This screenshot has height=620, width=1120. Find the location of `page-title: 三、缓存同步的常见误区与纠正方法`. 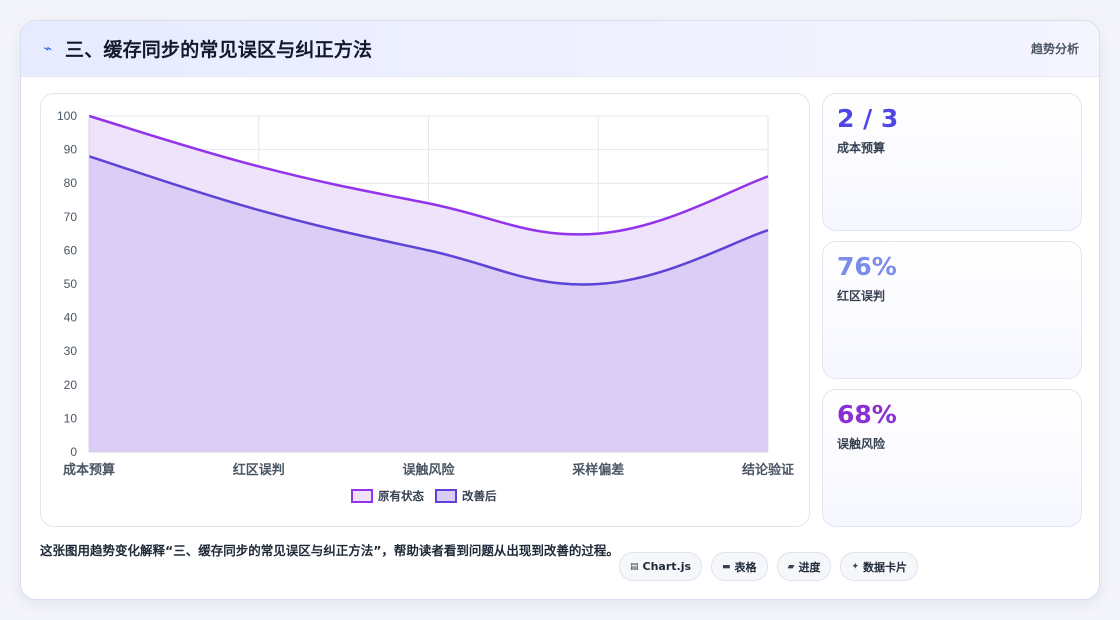

page-title: 三、缓存同步的常见误区与纠正方法 is located at coordinates (219, 50).